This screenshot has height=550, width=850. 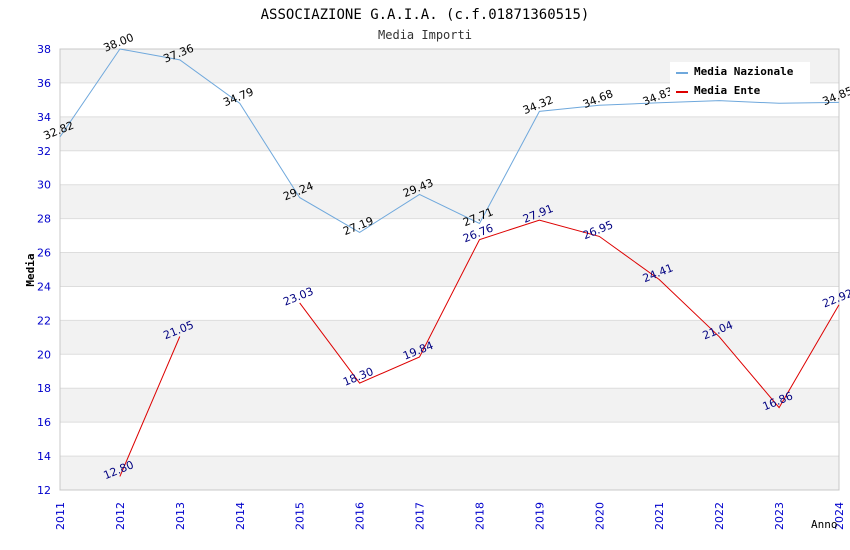 I want to click on data-label: 34.85, so click(x=835, y=96).